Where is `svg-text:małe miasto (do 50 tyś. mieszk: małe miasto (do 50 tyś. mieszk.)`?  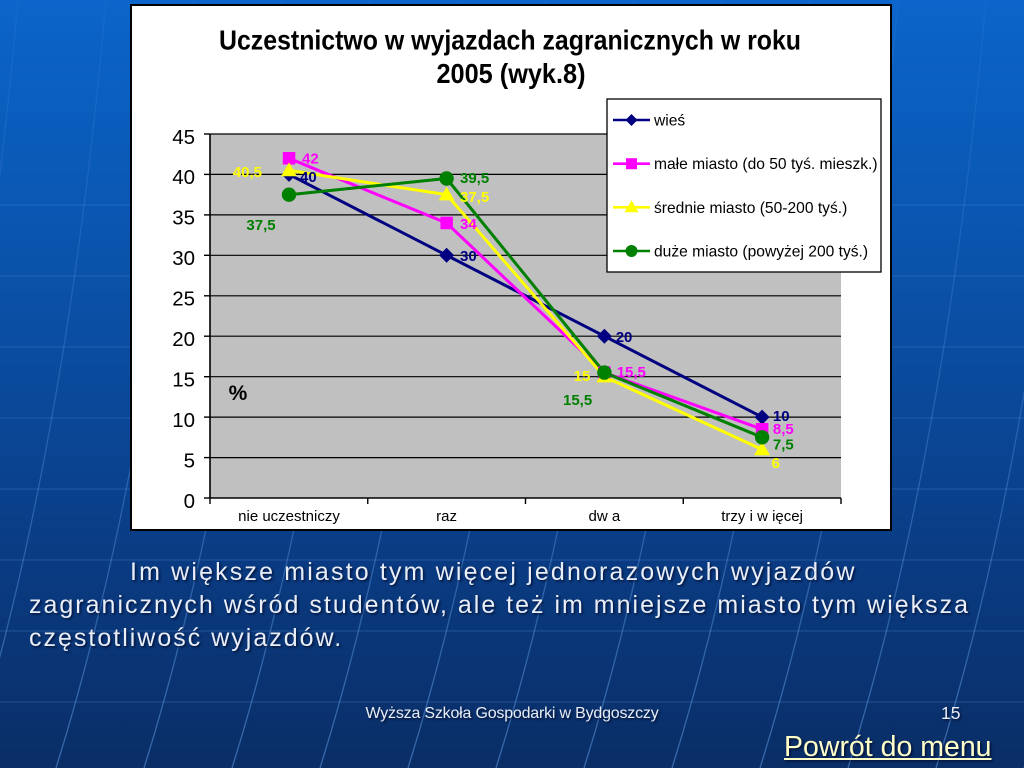
svg-text:małe miasto (do 50 tyś. mieszk: małe miasto (do 50 tyś. mieszk.) is located at coordinates (766, 164).